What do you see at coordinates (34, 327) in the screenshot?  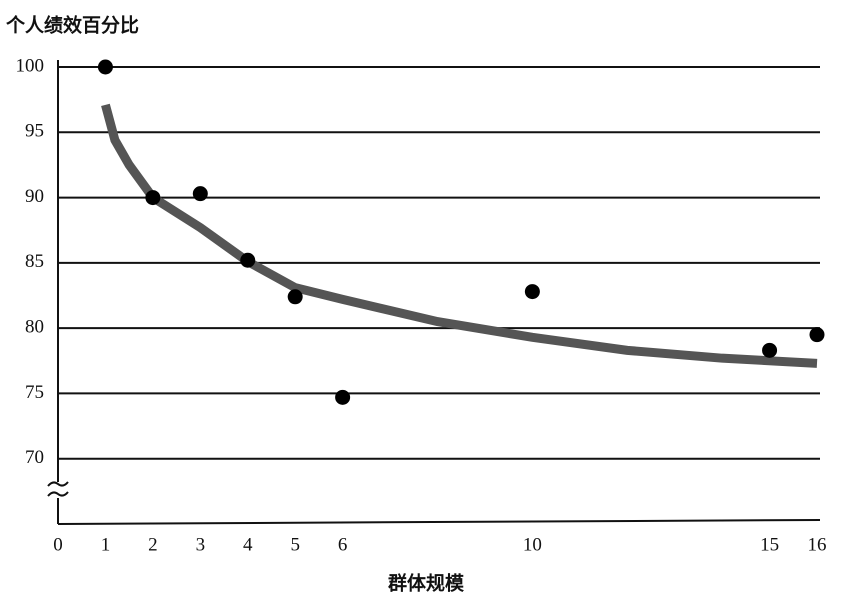 I see `y-tick-label: 80` at bounding box center [34, 327].